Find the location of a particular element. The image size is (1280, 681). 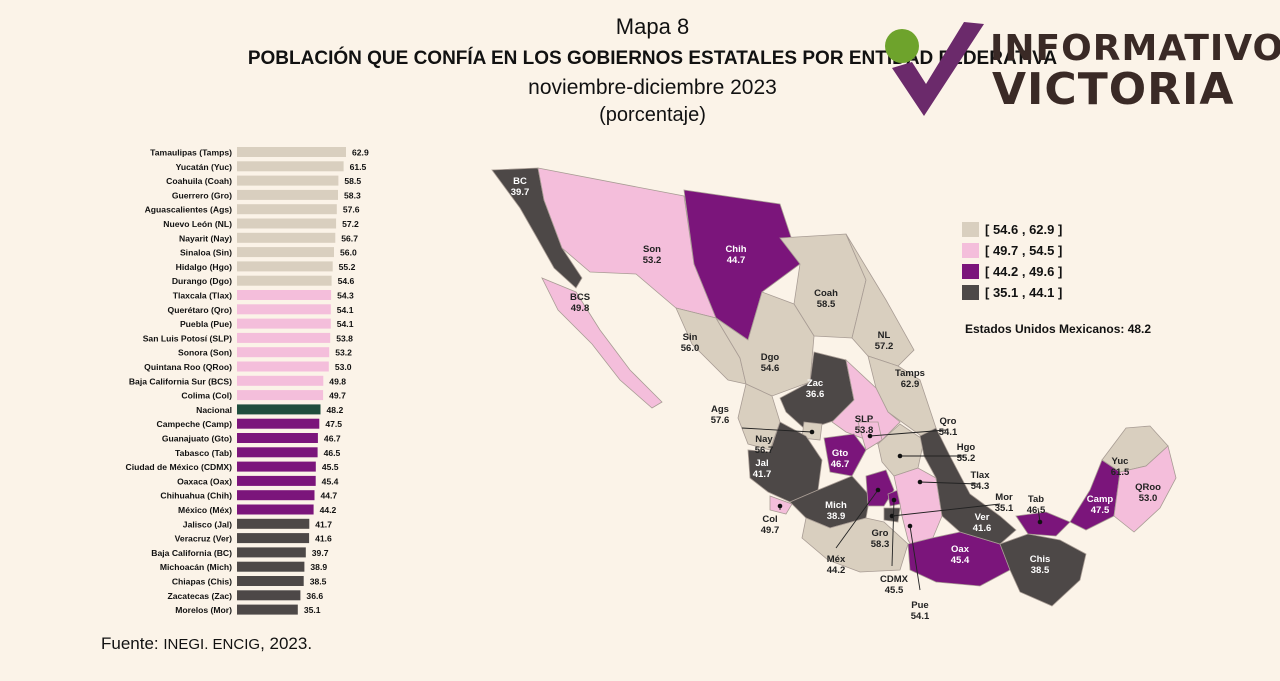

source-org: INEGI. ENCIG is located at coordinates (212, 644).